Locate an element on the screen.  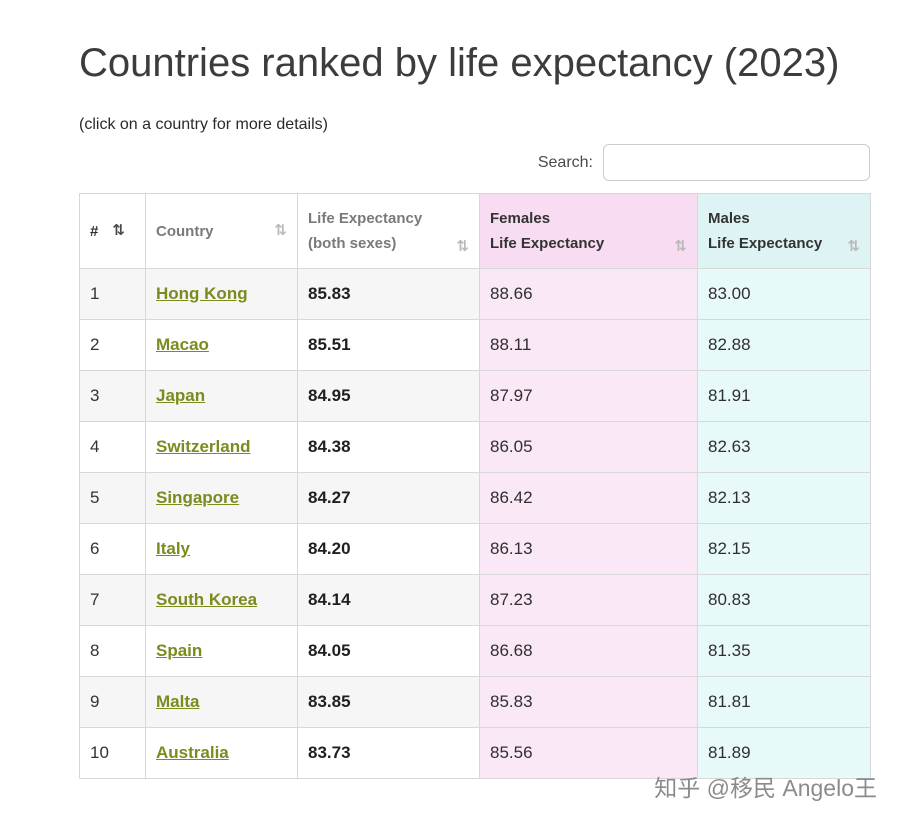
female-cell: 85.83 is located at coordinates (588, 702).